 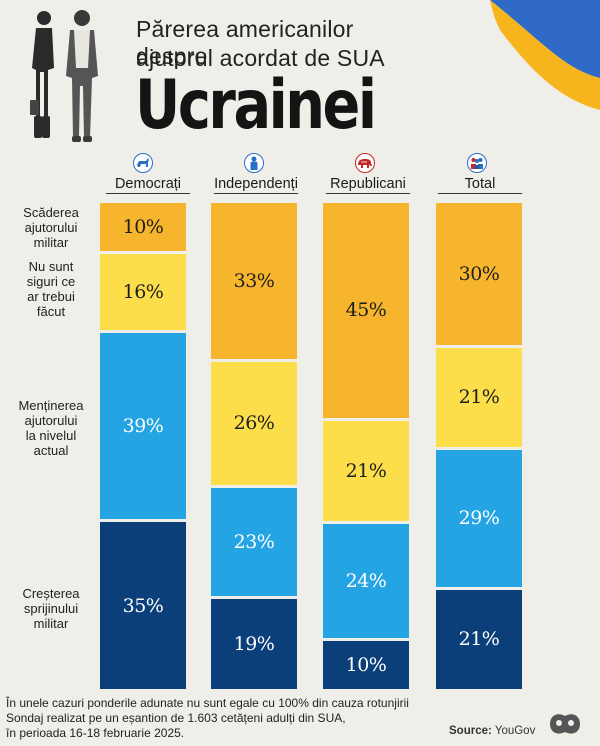 What do you see at coordinates (51, 227) in the screenshot?
I see `row-label-scadere: Scăderea ajutorului militar` at bounding box center [51, 227].